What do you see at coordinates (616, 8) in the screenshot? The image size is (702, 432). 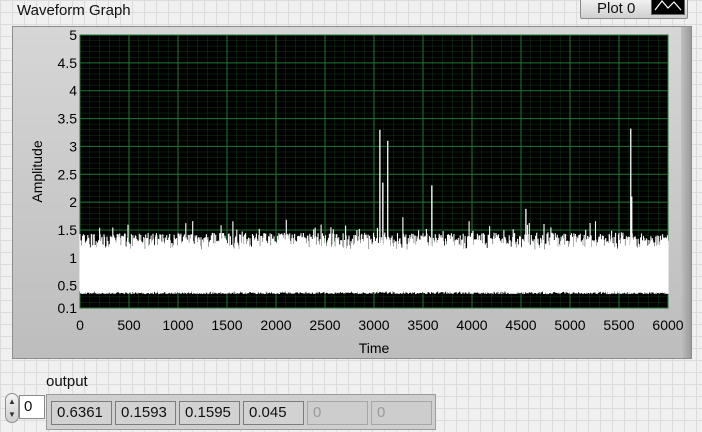 I see `plot-legend-label: Plot 0` at bounding box center [616, 8].